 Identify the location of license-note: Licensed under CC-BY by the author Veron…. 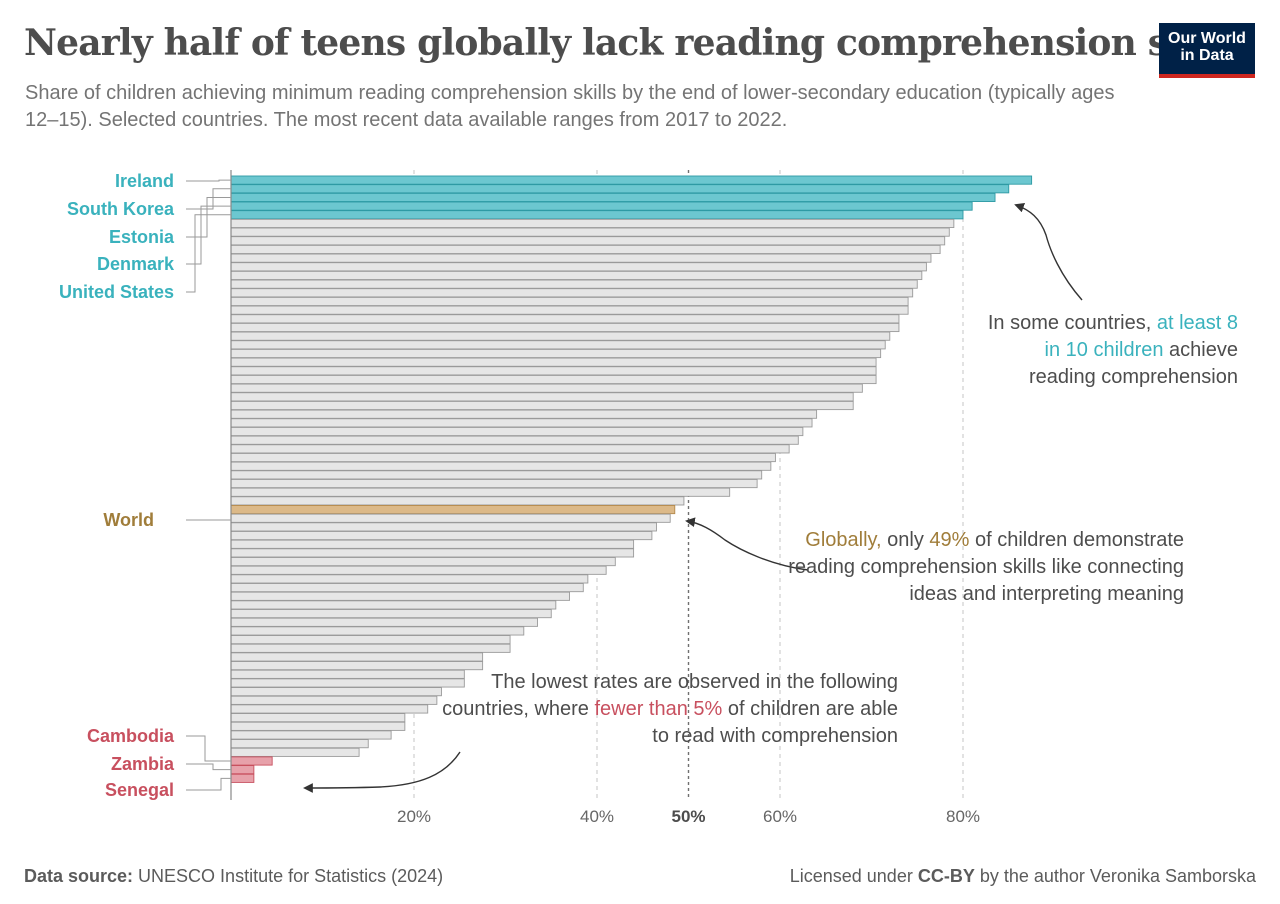
(1023, 876).